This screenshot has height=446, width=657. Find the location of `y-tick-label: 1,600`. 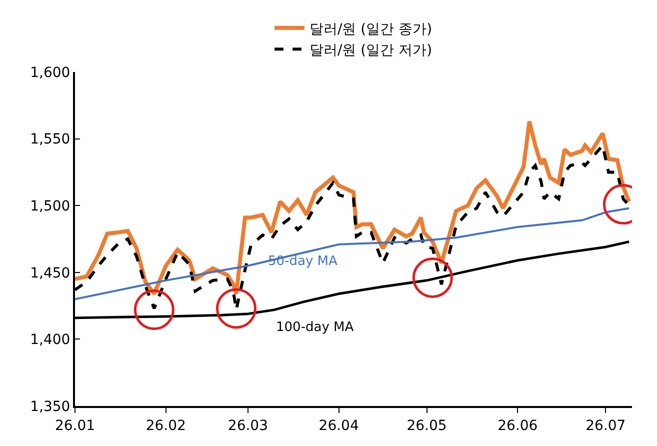

y-tick-label: 1,600 is located at coordinates (50, 72).